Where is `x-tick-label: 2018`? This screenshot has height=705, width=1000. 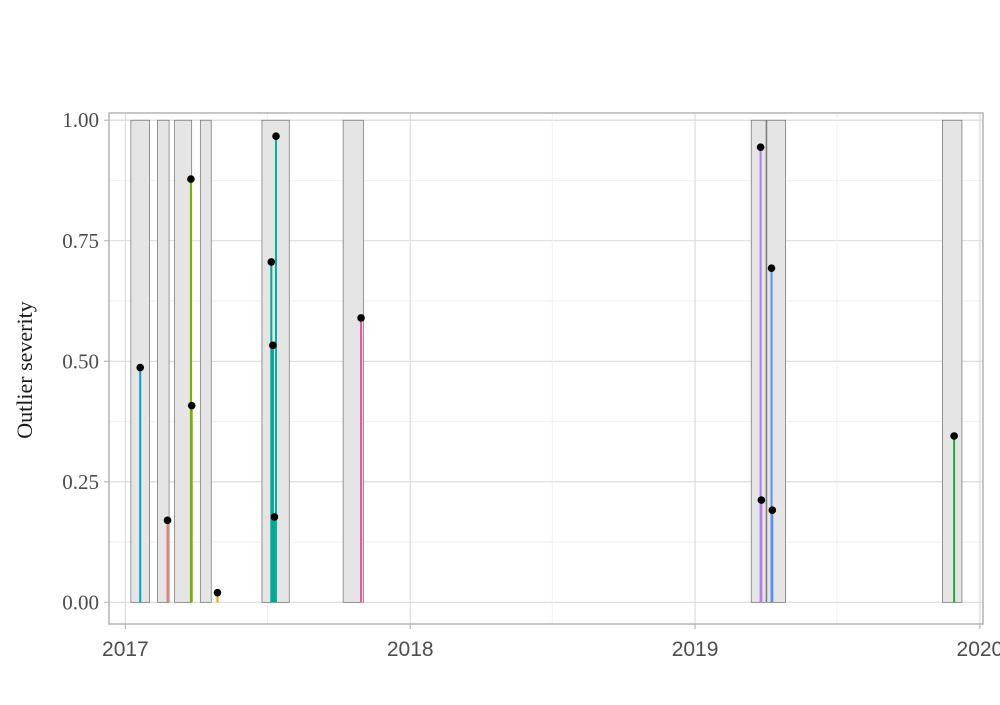 x-tick-label: 2018 is located at coordinates (410, 649).